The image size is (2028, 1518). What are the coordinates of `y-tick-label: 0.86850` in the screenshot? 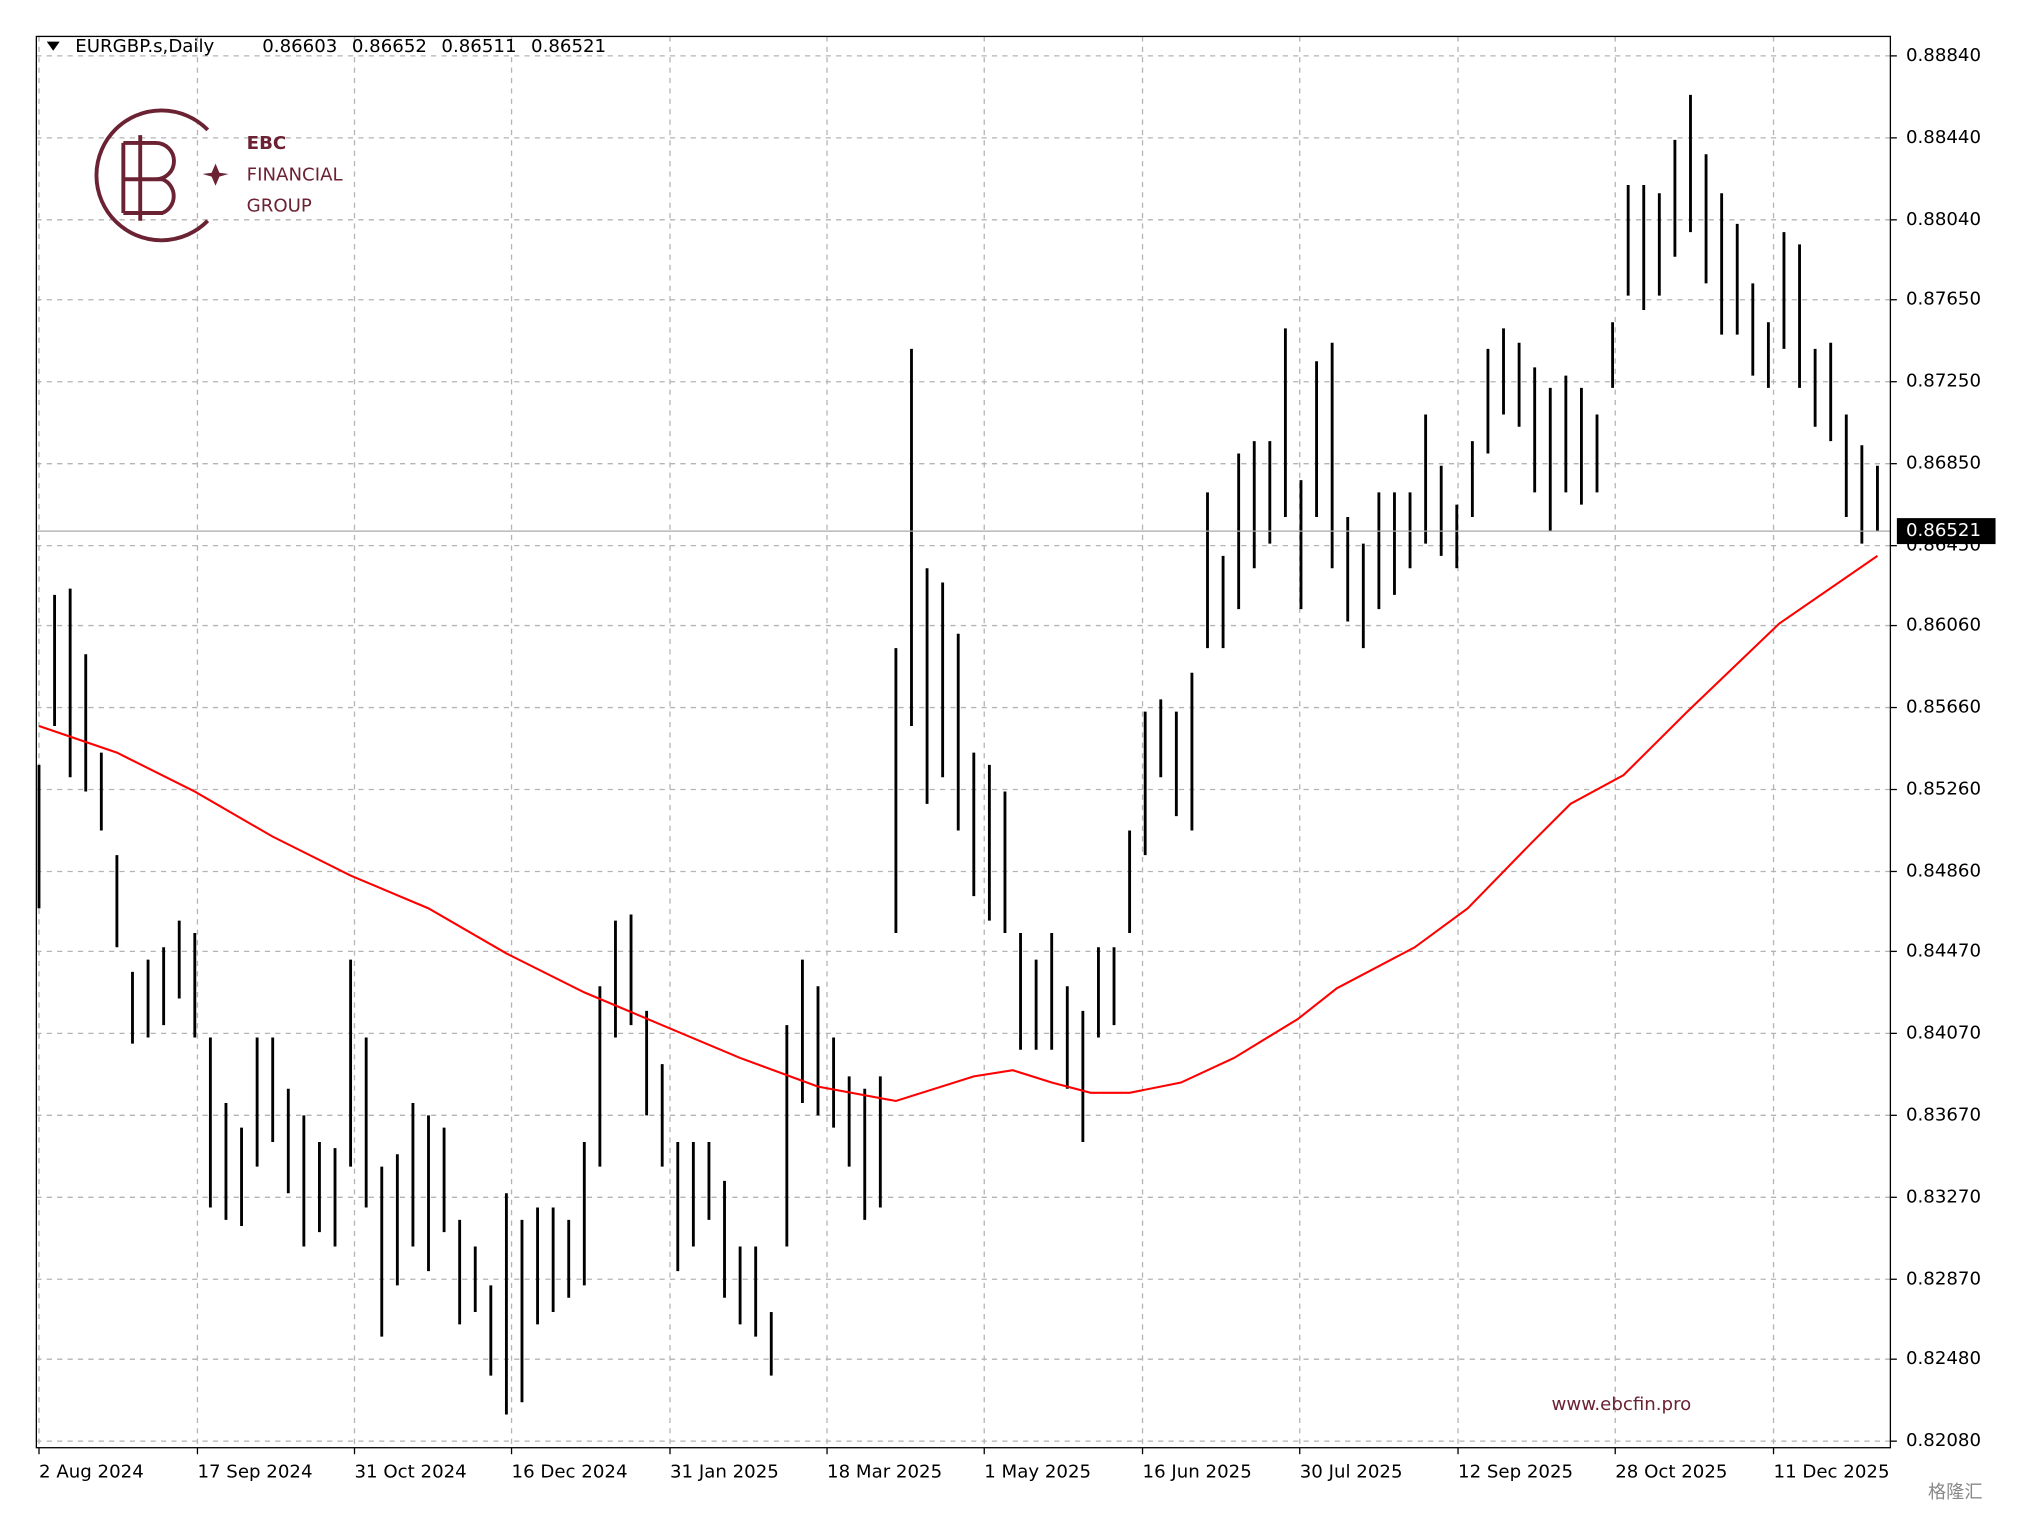 It's located at (1943, 463).